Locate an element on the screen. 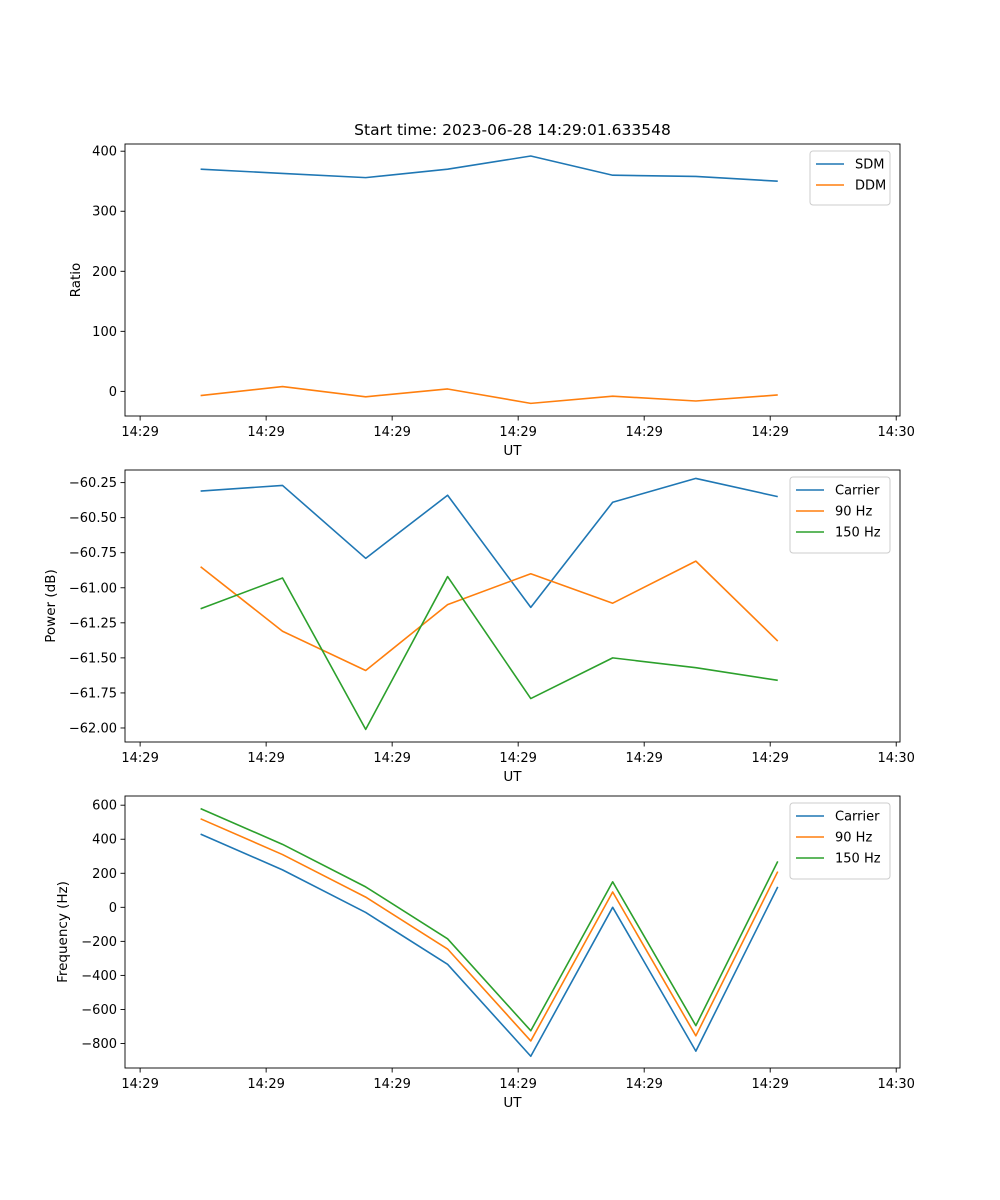 This screenshot has height=1200, width=1000. y-axis-label: Power (dB) is located at coordinates (51, 605).